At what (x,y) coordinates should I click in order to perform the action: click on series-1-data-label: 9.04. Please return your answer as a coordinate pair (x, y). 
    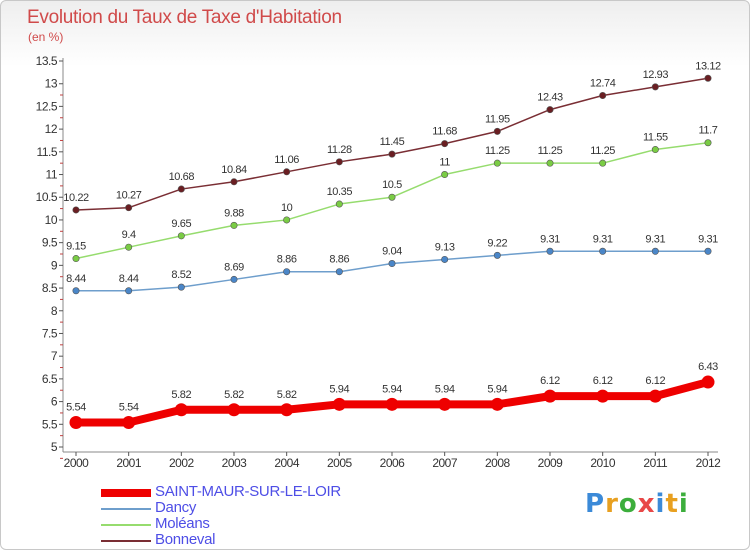
    Looking at the image, I should click on (392, 252).